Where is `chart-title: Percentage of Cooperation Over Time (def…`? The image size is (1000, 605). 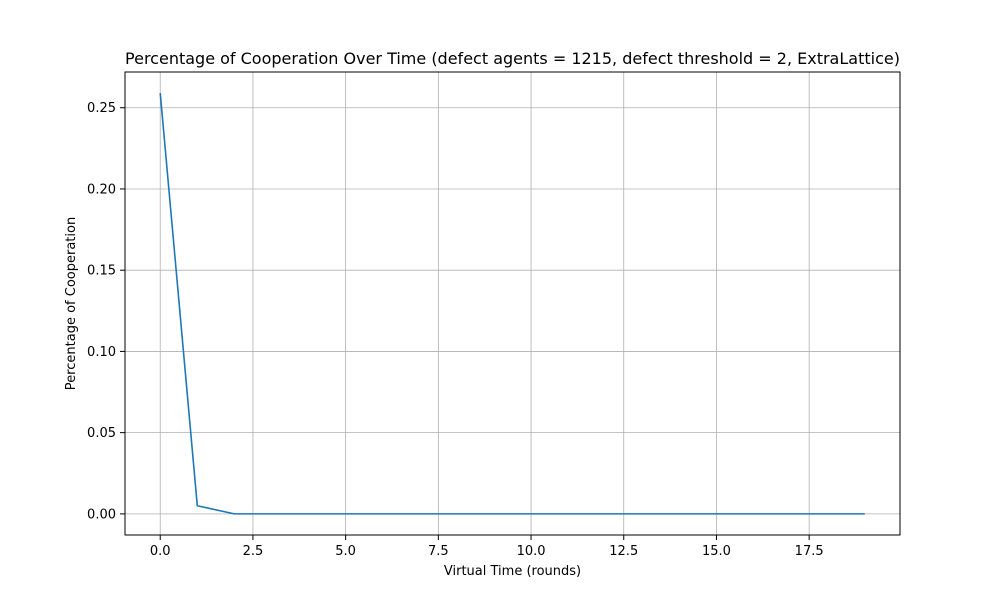 chart-title: Percentage of Cooperation Over Time (def… is located at coordinates (512, 58).